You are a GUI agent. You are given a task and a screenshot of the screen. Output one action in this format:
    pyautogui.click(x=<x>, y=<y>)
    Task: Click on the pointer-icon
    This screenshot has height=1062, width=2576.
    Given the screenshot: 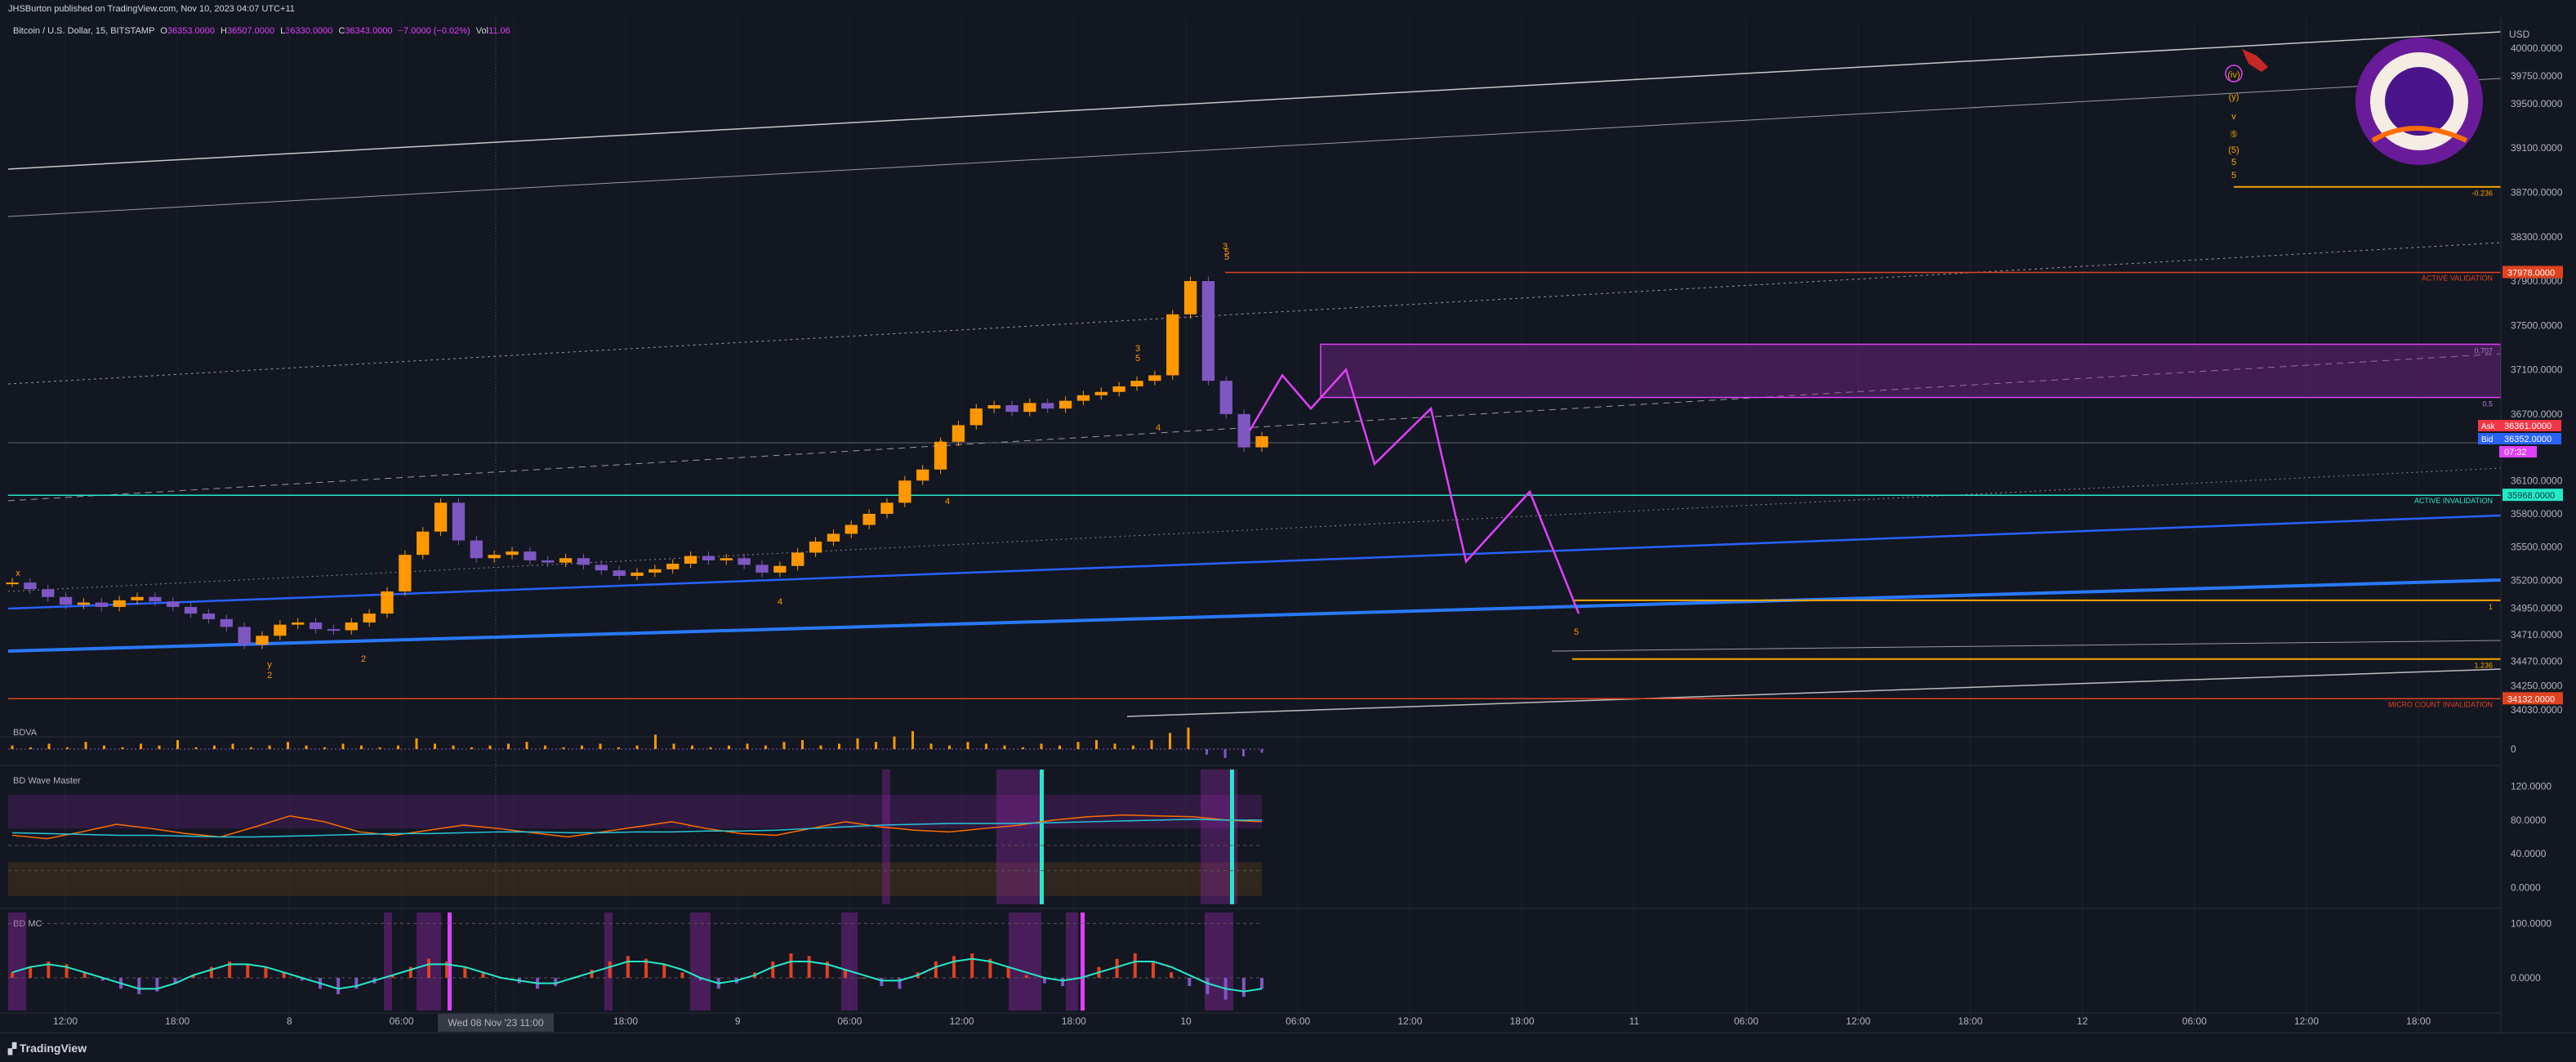 What is the action you would take?
    pyautogui.click(x=2255, y=60)
    